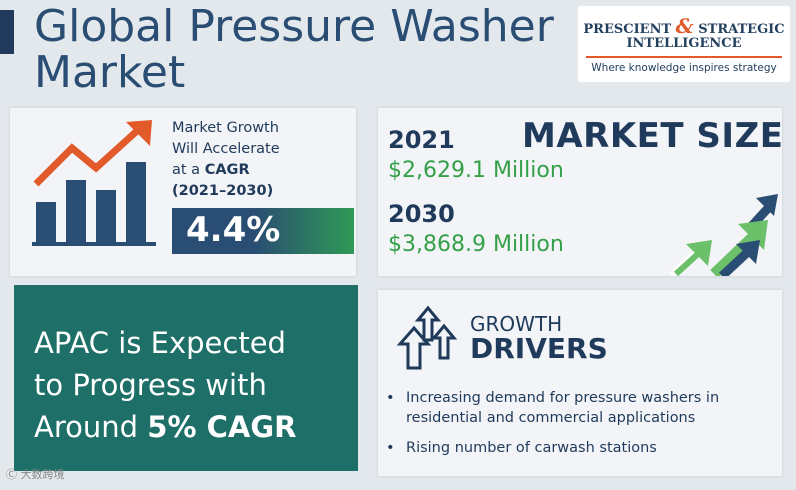 The height and width of the screenshot is (490, 796). Describe the element at coordinates (91, 427) in the screenshot. I see `apac-line-3-prefix: Around` at that location.